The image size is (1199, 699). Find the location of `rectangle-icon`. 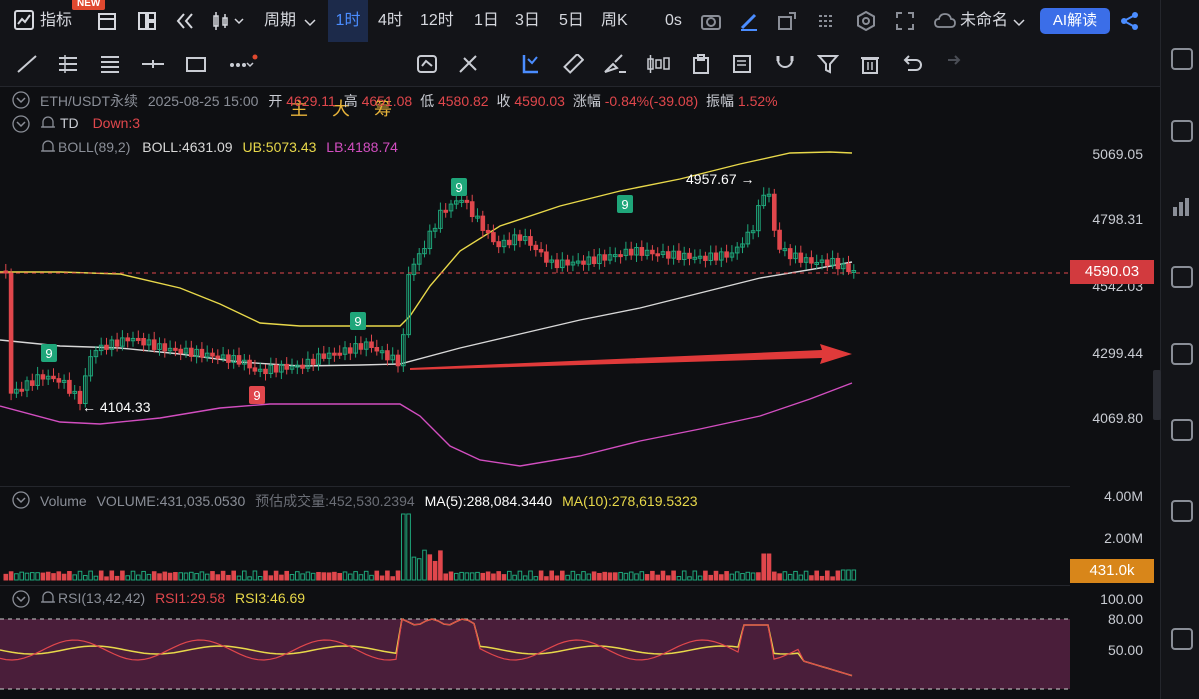

rectangle-icon is located at coordinates (196, 65).